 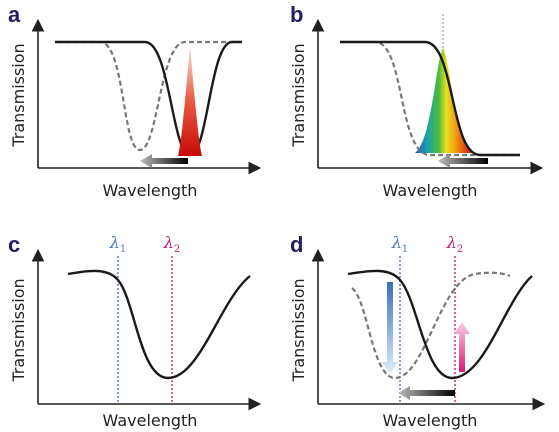 I want to click on decrease-arrow, so click(x=390, y=328).